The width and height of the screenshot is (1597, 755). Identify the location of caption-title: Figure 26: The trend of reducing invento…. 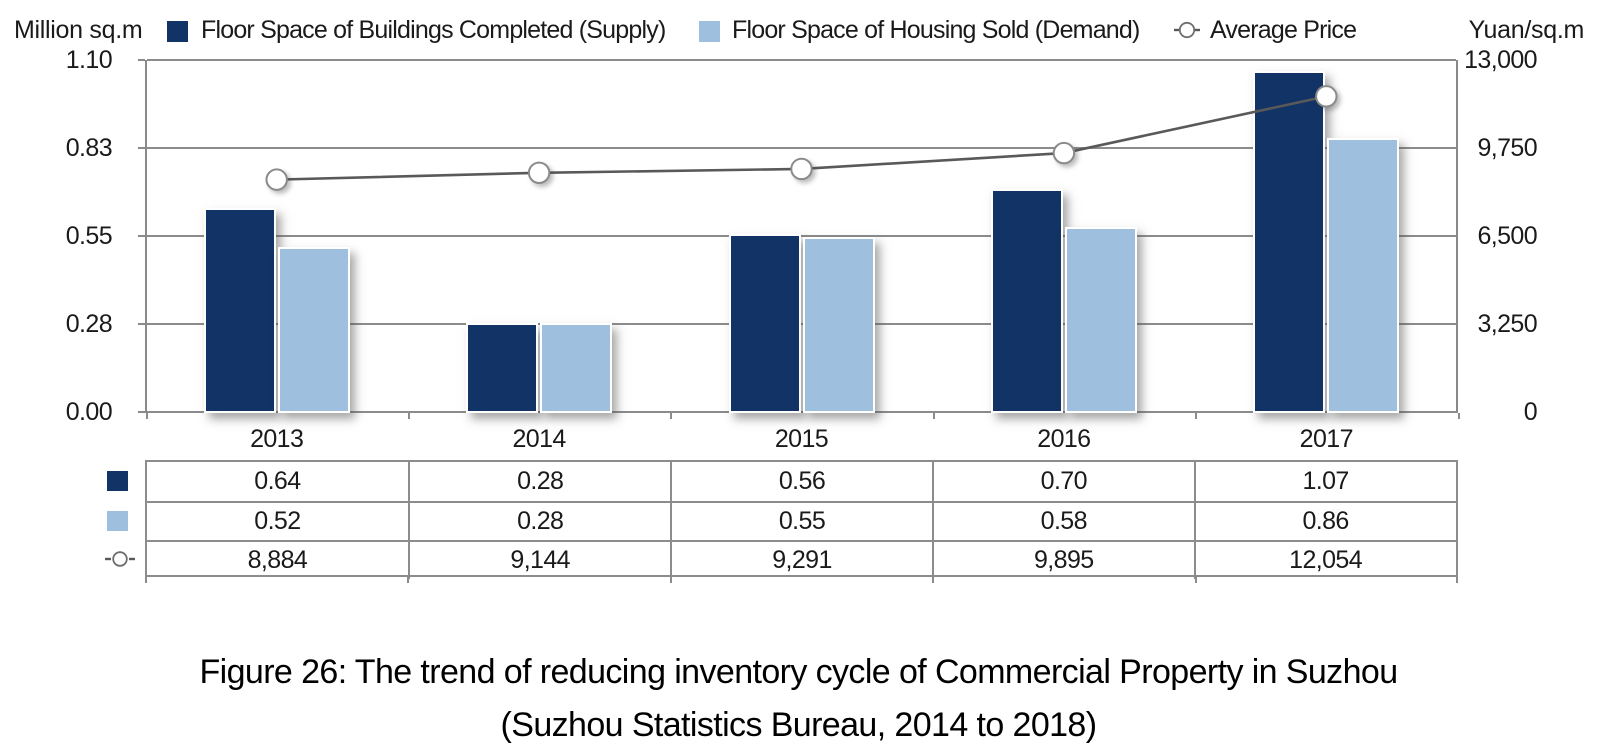
(798, 672).